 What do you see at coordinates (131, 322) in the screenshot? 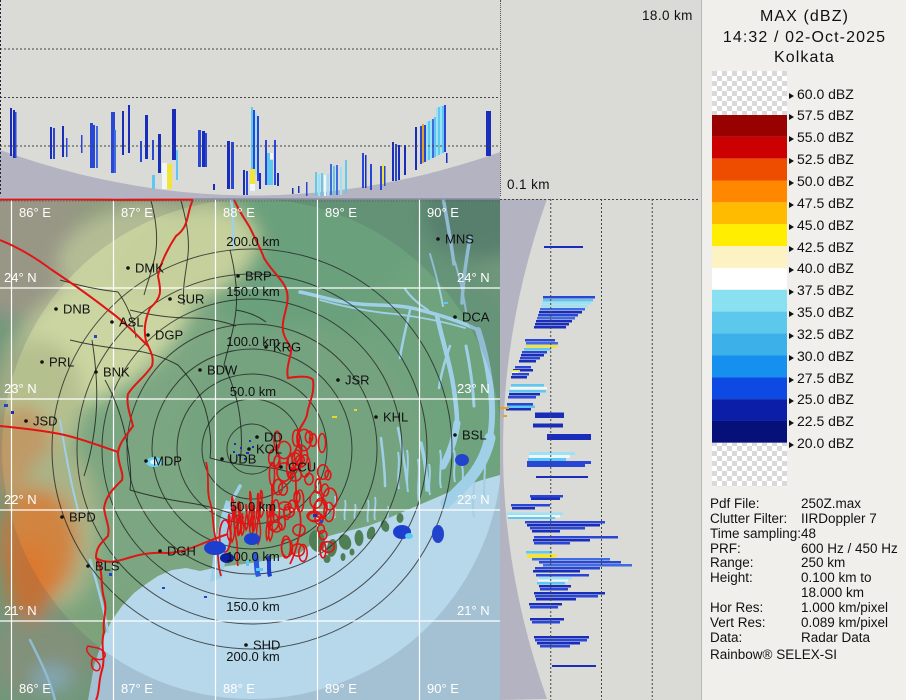
I see `svg-text: ASL` at bounding box center [131, 322].